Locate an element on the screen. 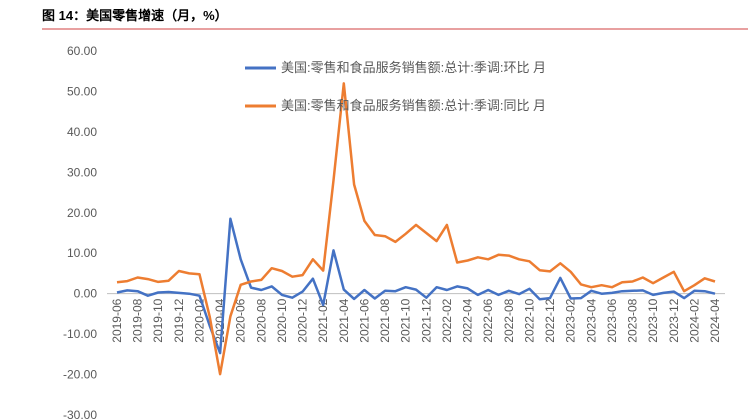 The width and height of the screenshot is (748, 420). x-tick-label: 2022-08 is located at coordinates (509, 320).